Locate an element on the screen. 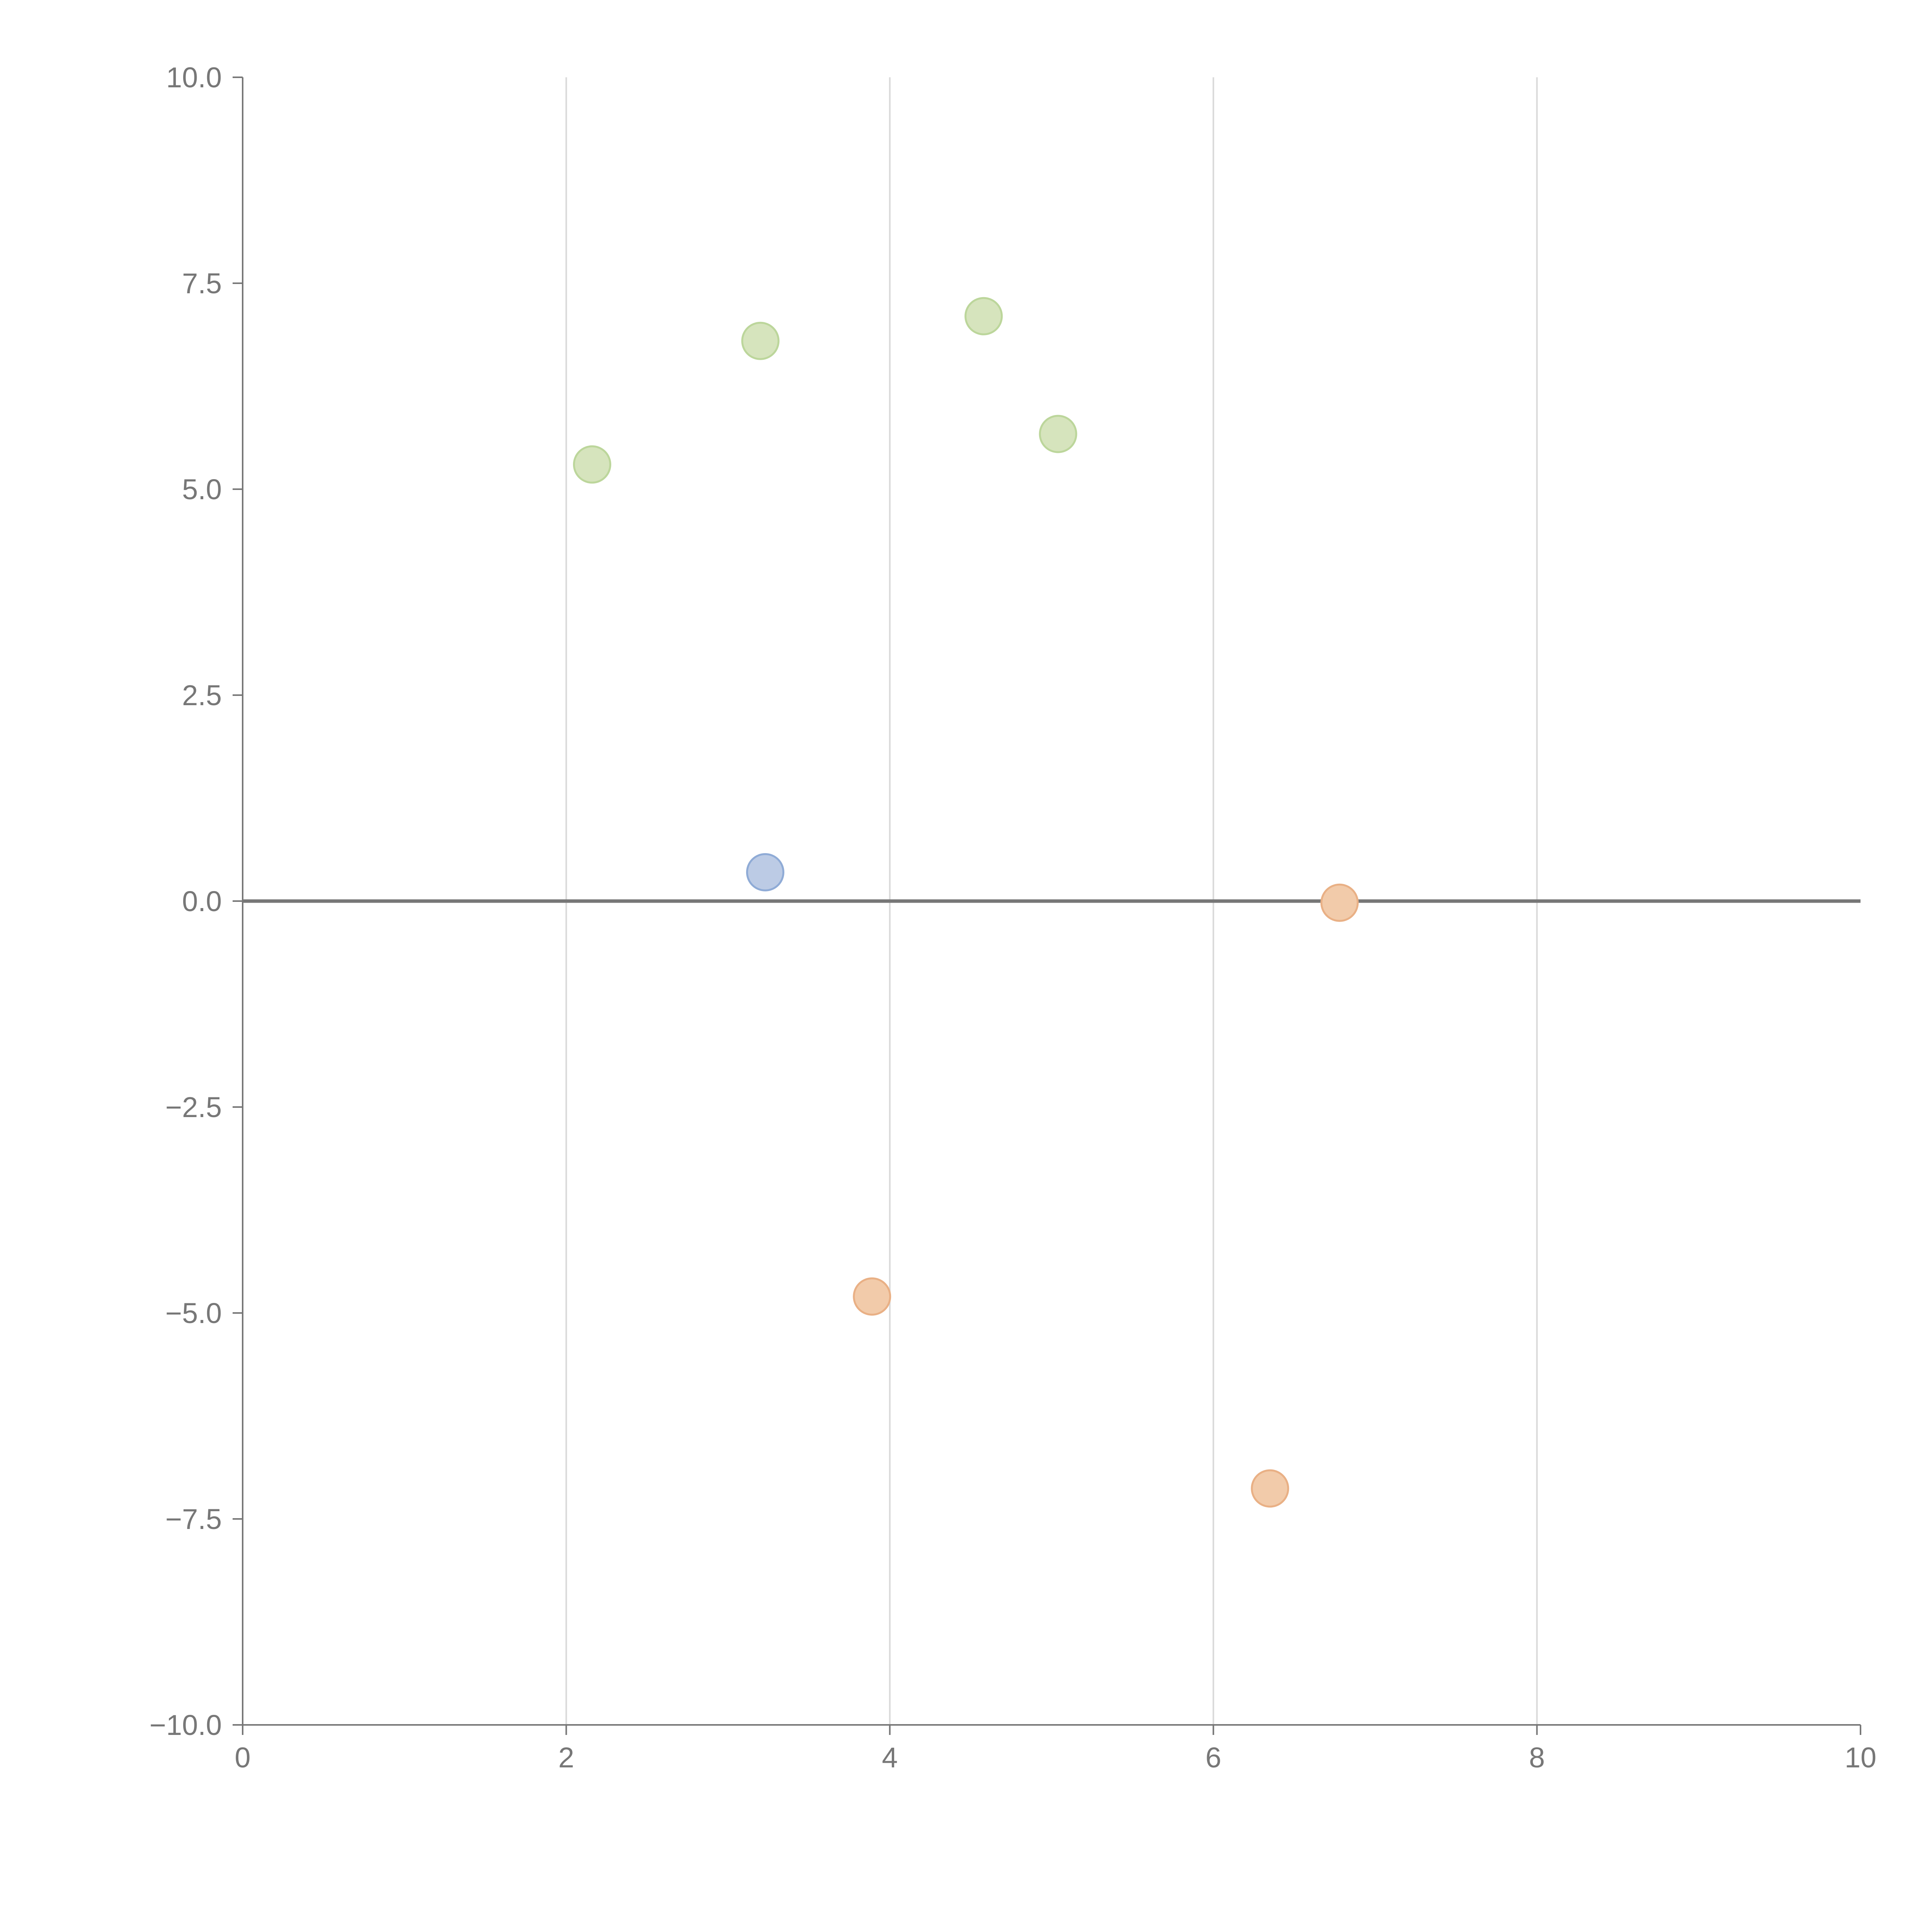  y-tick-label: 5.0 is located at coordinates (202, 489).